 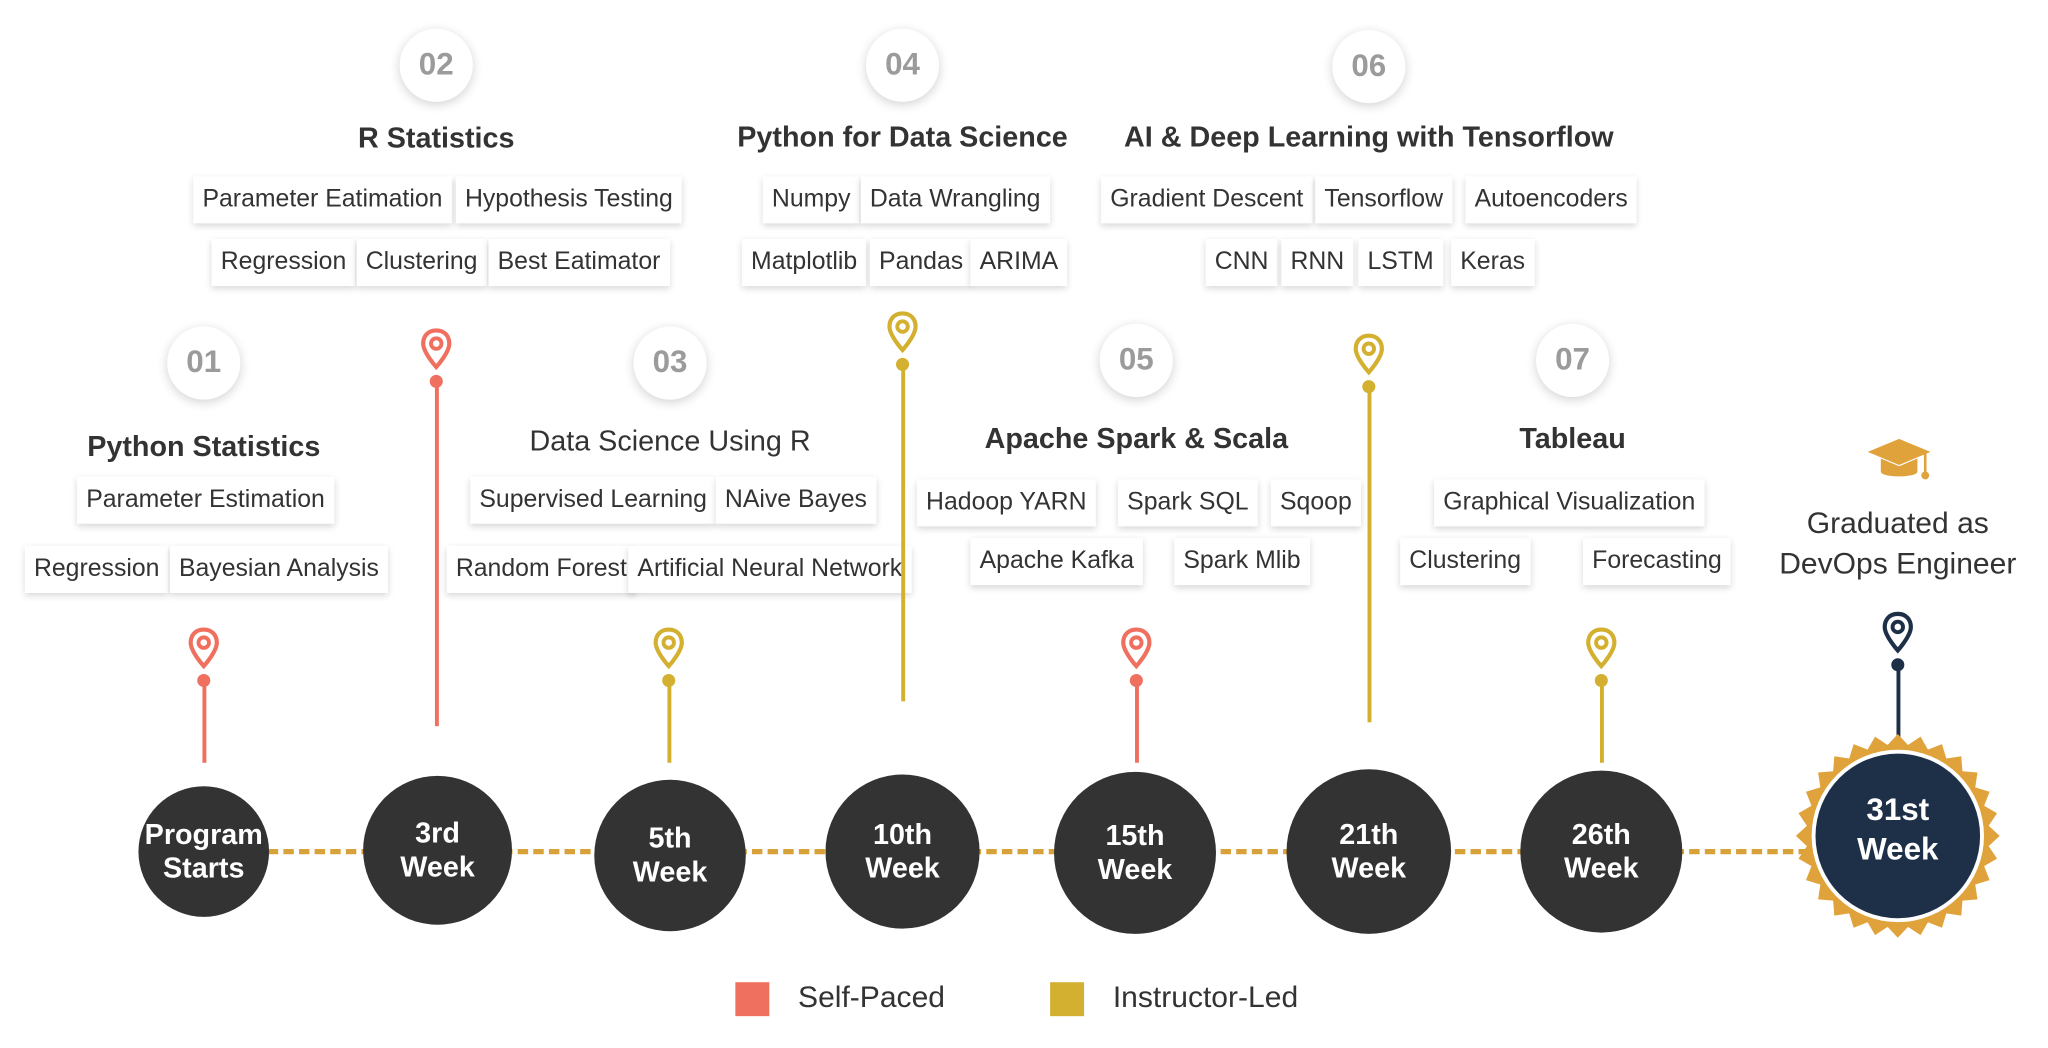 I want to click on milestone-06-week-circle: 21th Week, so click(x=1369, y=851).